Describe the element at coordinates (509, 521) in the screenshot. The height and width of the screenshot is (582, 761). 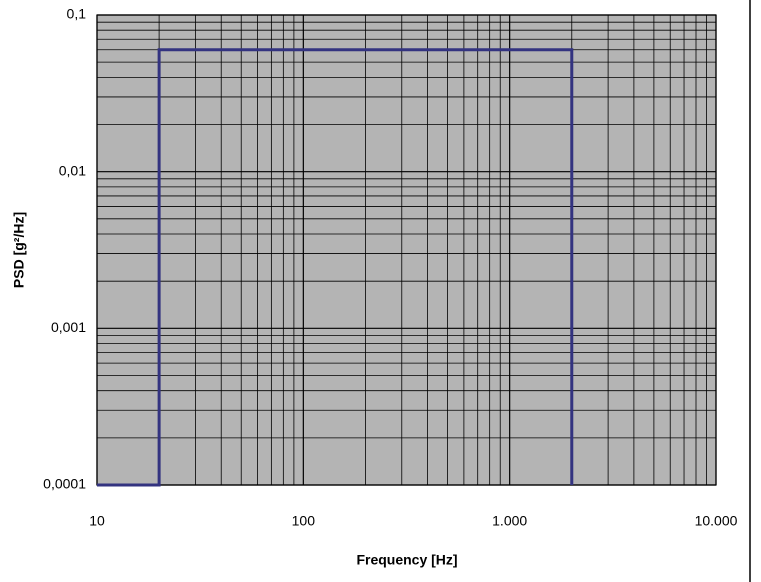
I see `x-tick-label: 1.000` at that location.